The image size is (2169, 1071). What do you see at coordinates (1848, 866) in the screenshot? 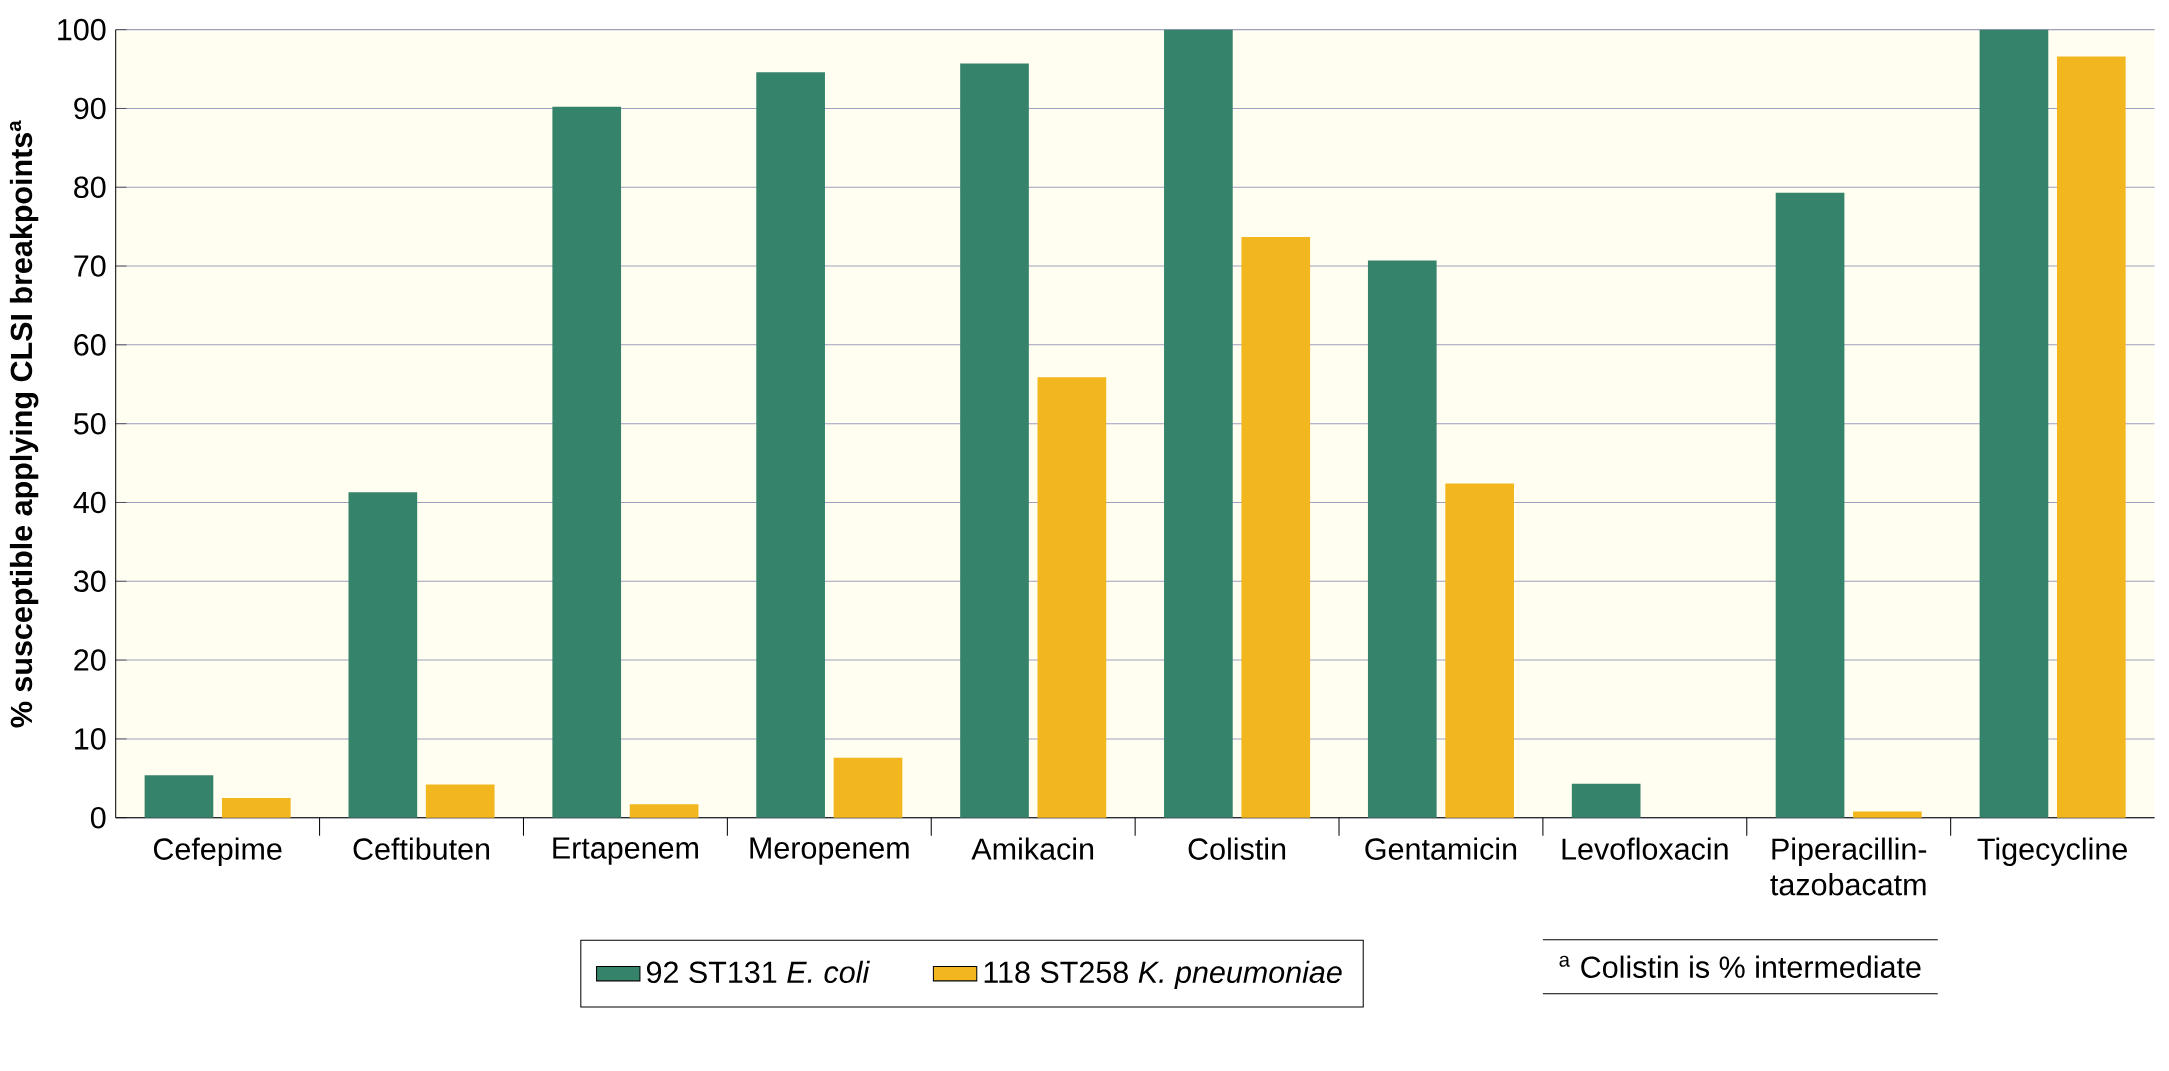
I see `x-tick-label: Piperacillin-tazobacatm` at bounding box center [1848, 866].